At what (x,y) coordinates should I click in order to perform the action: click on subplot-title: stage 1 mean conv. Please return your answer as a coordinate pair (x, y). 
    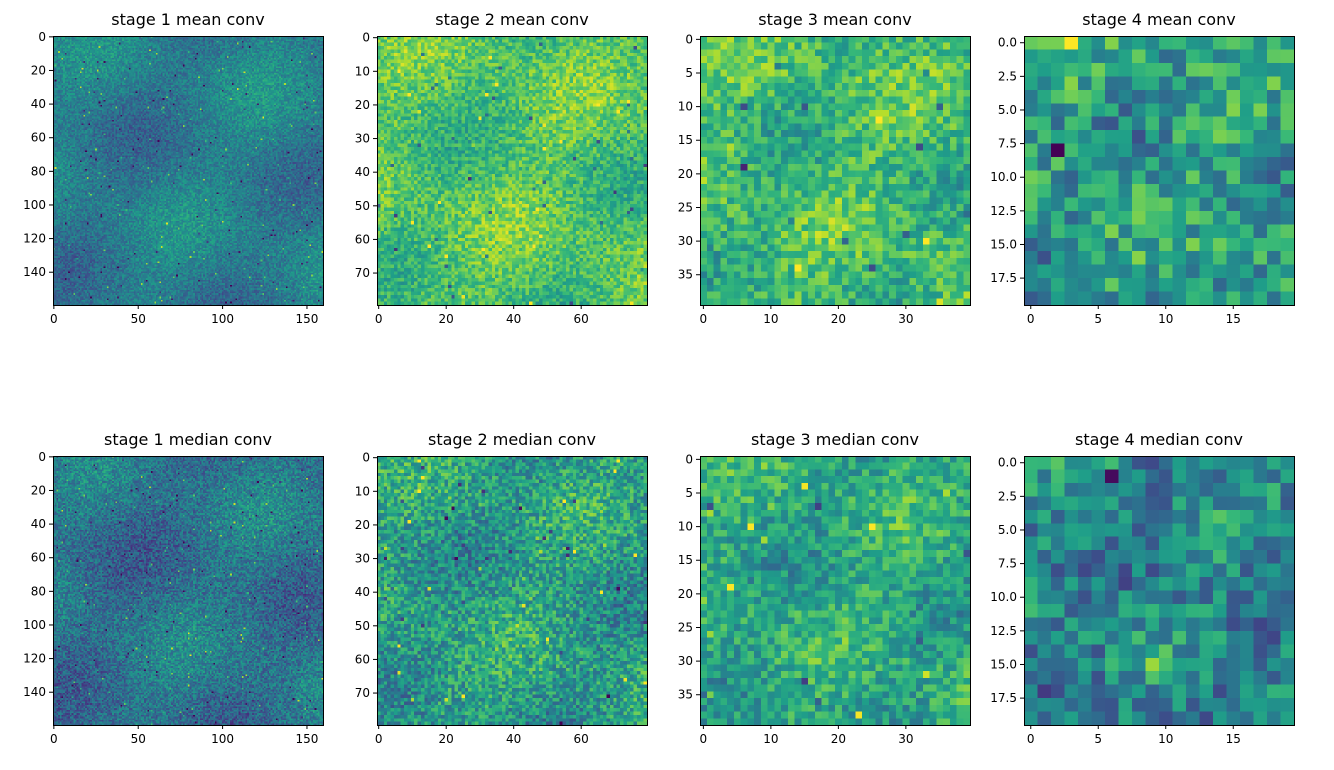
    Looking at the image, I should click on (188, 19).